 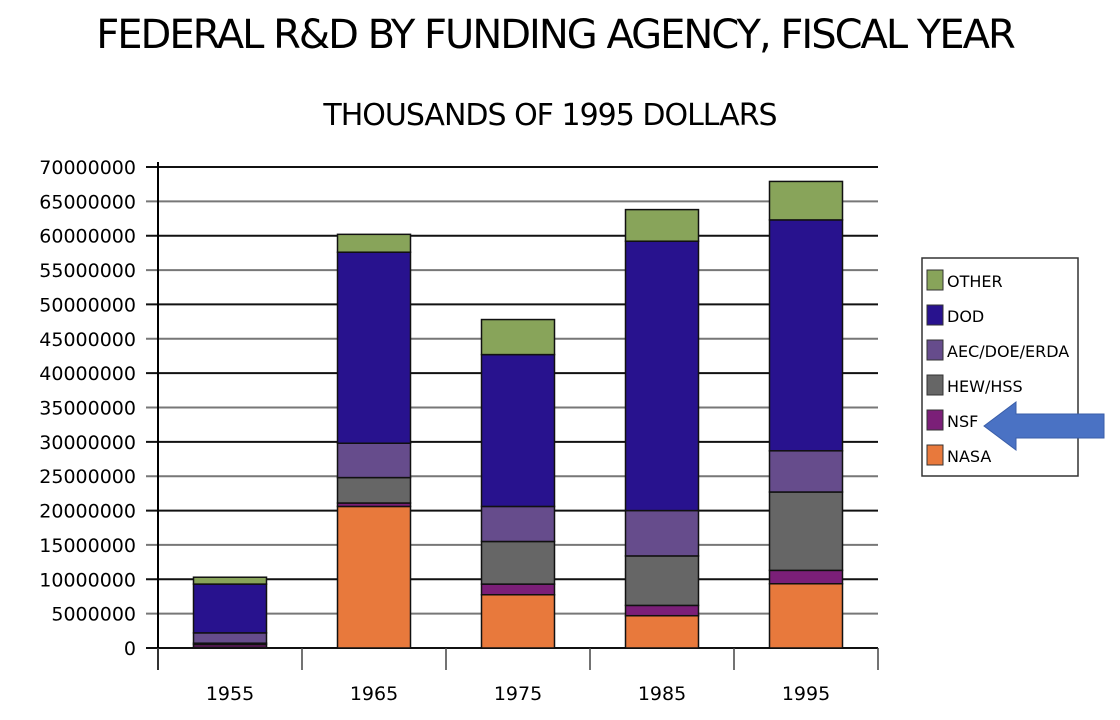 I want to click on y-tick-label: 30000000, so click(x=87, y=443).